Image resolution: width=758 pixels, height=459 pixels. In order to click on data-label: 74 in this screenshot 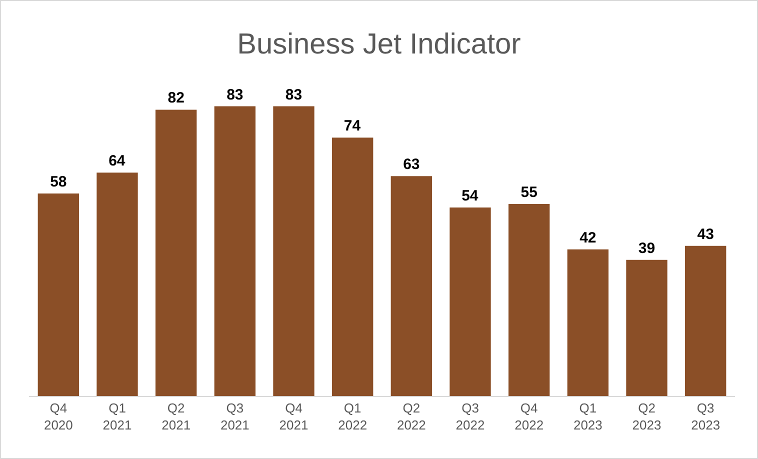, I will do `click(353, 126)`.